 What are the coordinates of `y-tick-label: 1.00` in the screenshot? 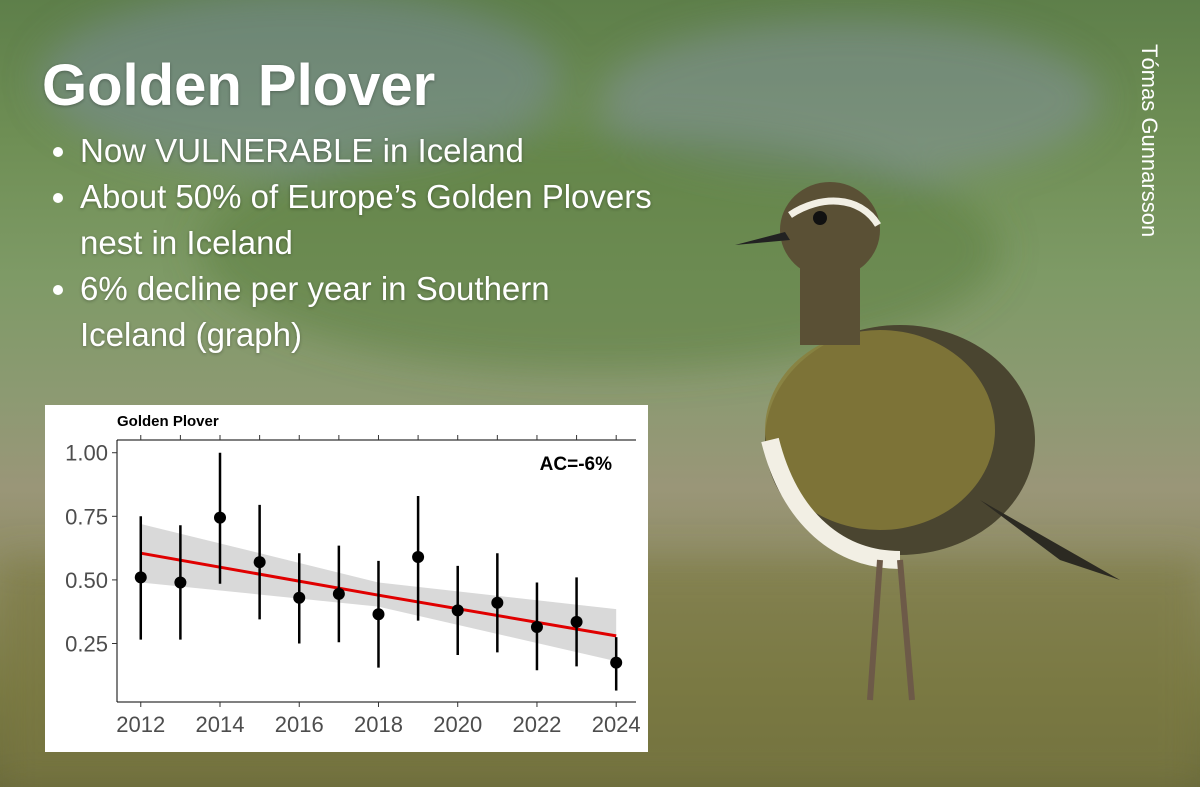 It's located at (86, 453).